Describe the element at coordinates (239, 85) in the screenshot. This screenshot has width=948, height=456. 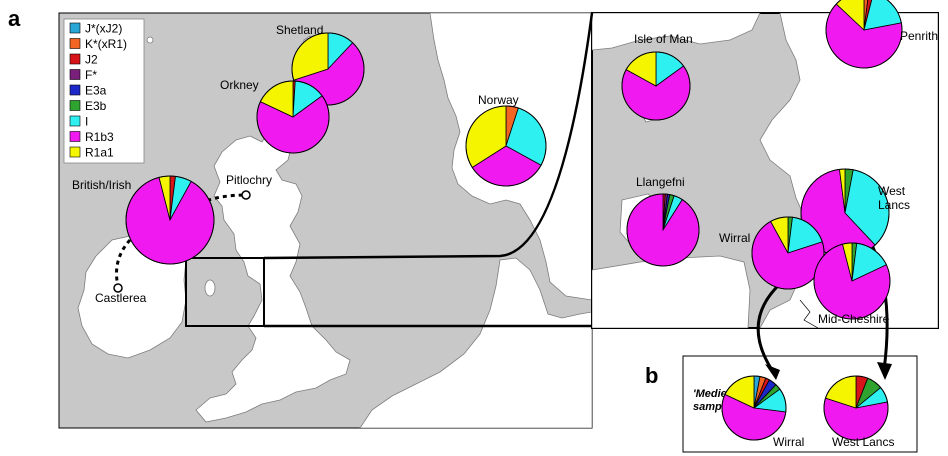
I see `label-orkney: Orkney` at that location.